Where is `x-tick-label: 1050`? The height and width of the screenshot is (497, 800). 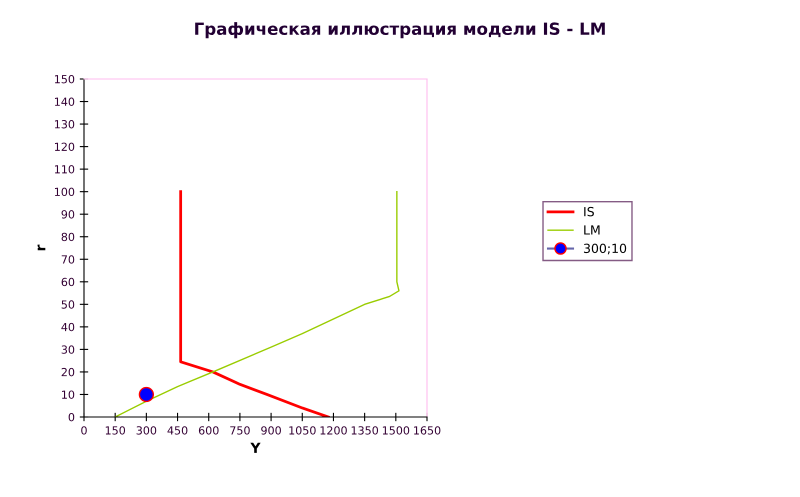 x-tick-label: 1050 is located at coordinates (302, 430).